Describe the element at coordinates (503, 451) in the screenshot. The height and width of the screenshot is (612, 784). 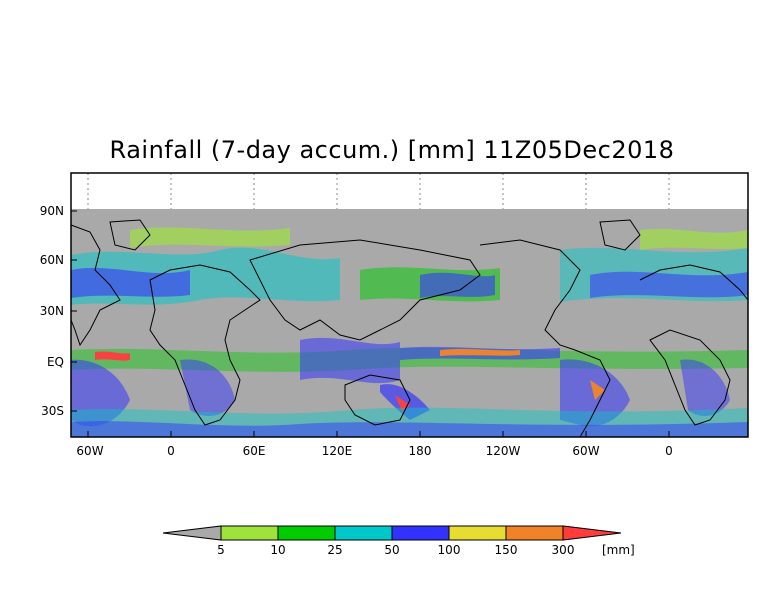
I see `x-tick-label: 120W` at that location.